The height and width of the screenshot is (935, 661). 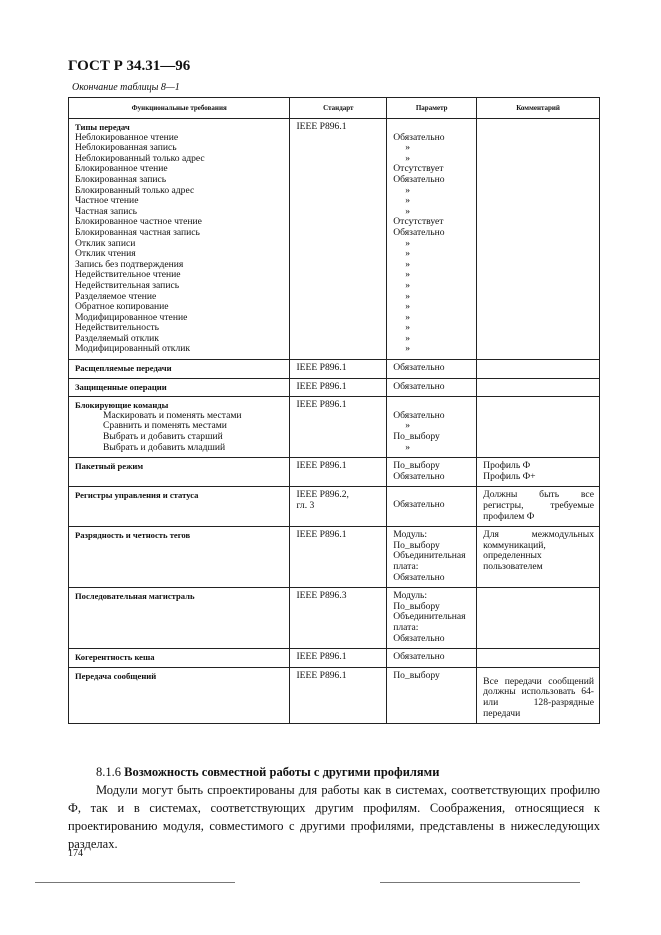 I want to click on list-item: Блокированная запись, so click(x=121, y=179).